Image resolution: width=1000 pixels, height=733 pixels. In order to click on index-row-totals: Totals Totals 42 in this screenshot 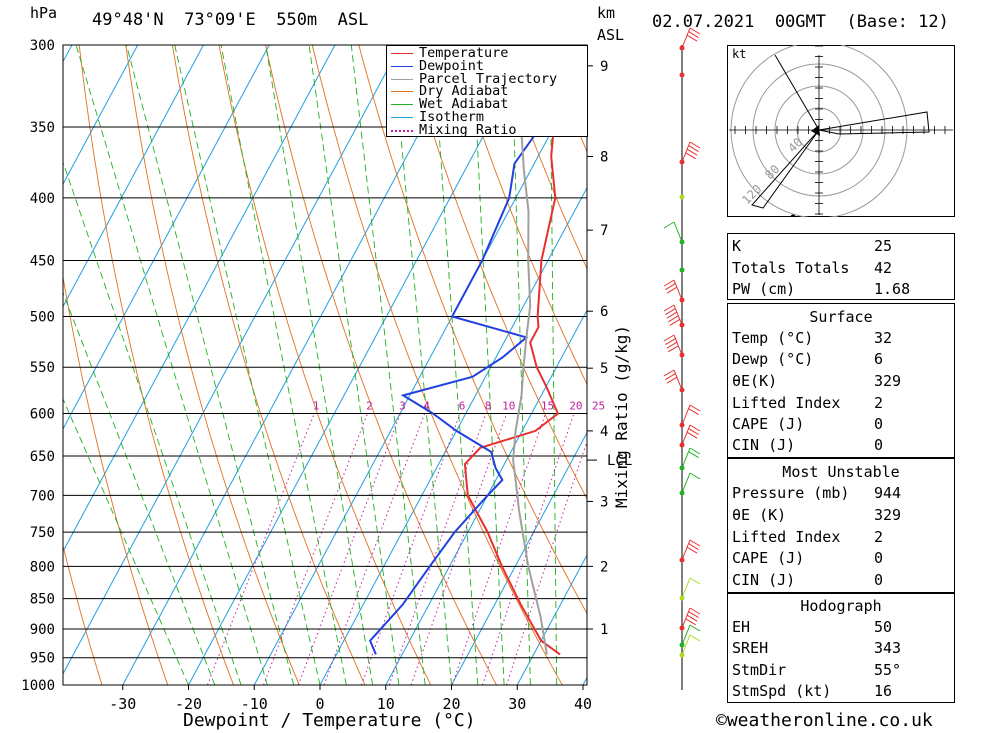, I will do `click(812, 268)`.